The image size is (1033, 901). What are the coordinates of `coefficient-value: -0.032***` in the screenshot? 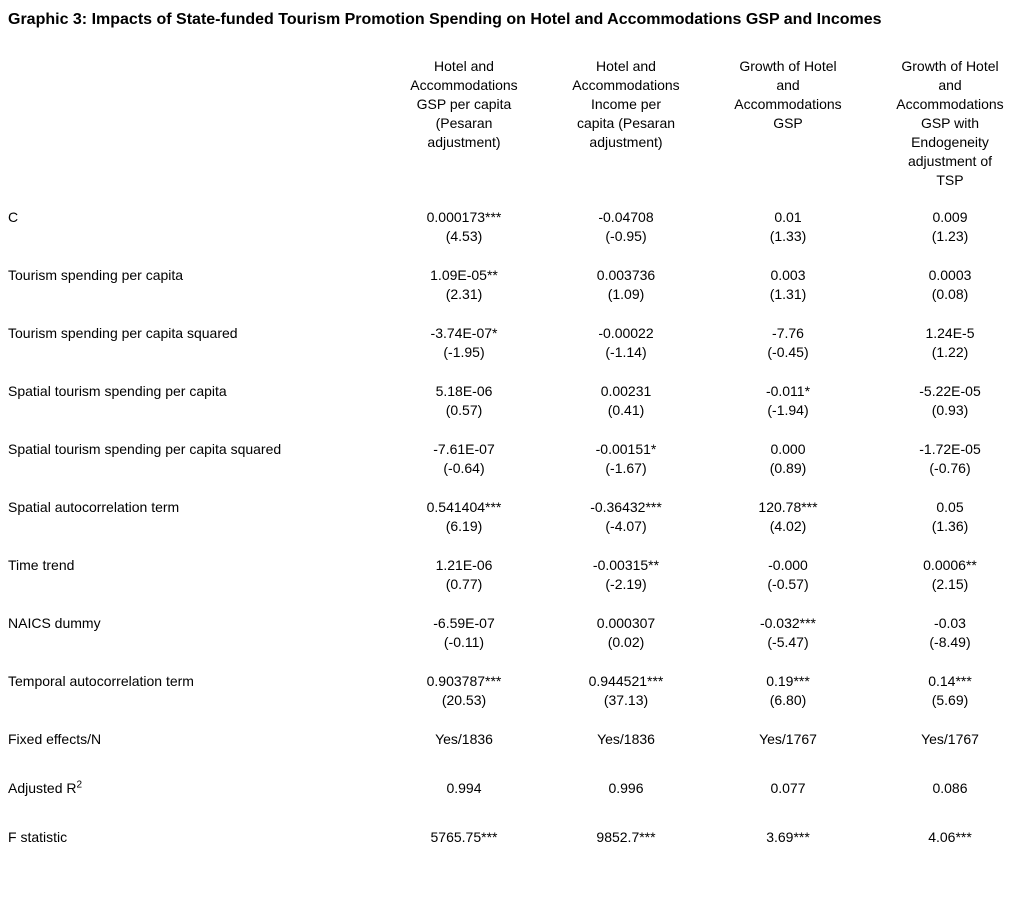 It's located at (788, 623).